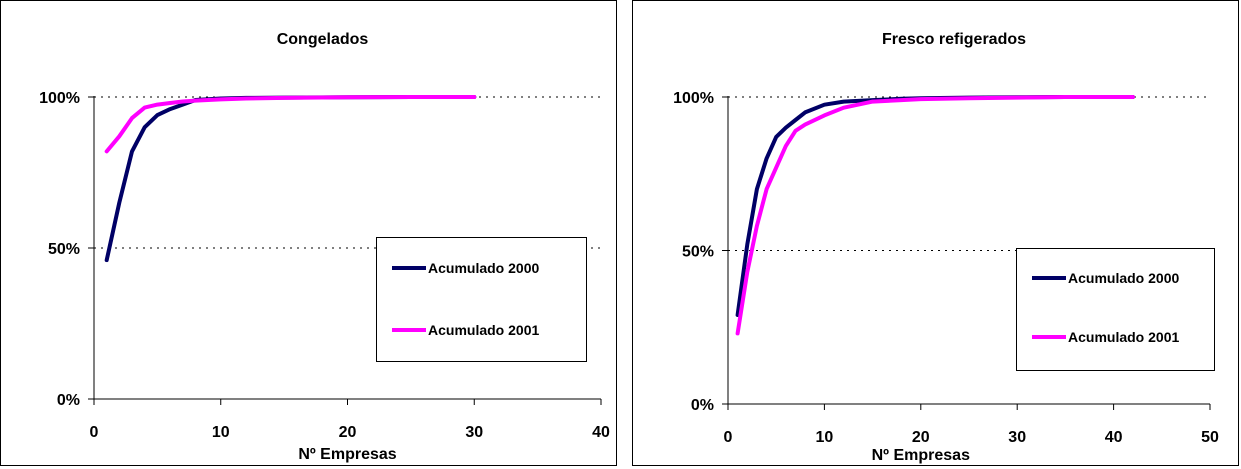 The width and height of the screenshot is (1241, 469). What do you see at coordinates (290, 124) in the screenshot?
I see `series-line-acumulado-2001` at bounding box center [290, 124].